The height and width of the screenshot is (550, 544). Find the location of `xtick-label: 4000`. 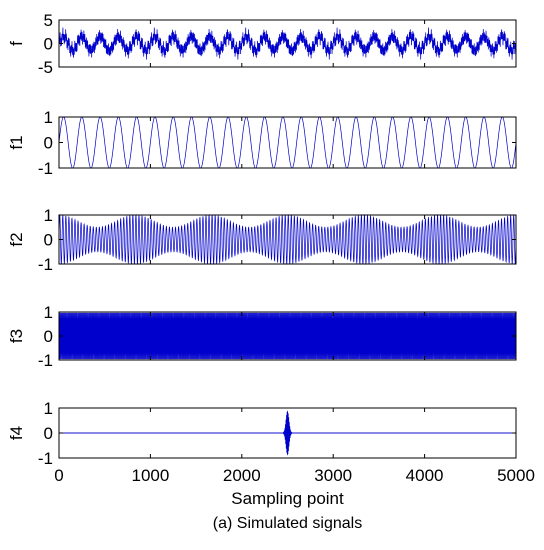

xtick-label: 4000 is located at coordinates (425, 475).